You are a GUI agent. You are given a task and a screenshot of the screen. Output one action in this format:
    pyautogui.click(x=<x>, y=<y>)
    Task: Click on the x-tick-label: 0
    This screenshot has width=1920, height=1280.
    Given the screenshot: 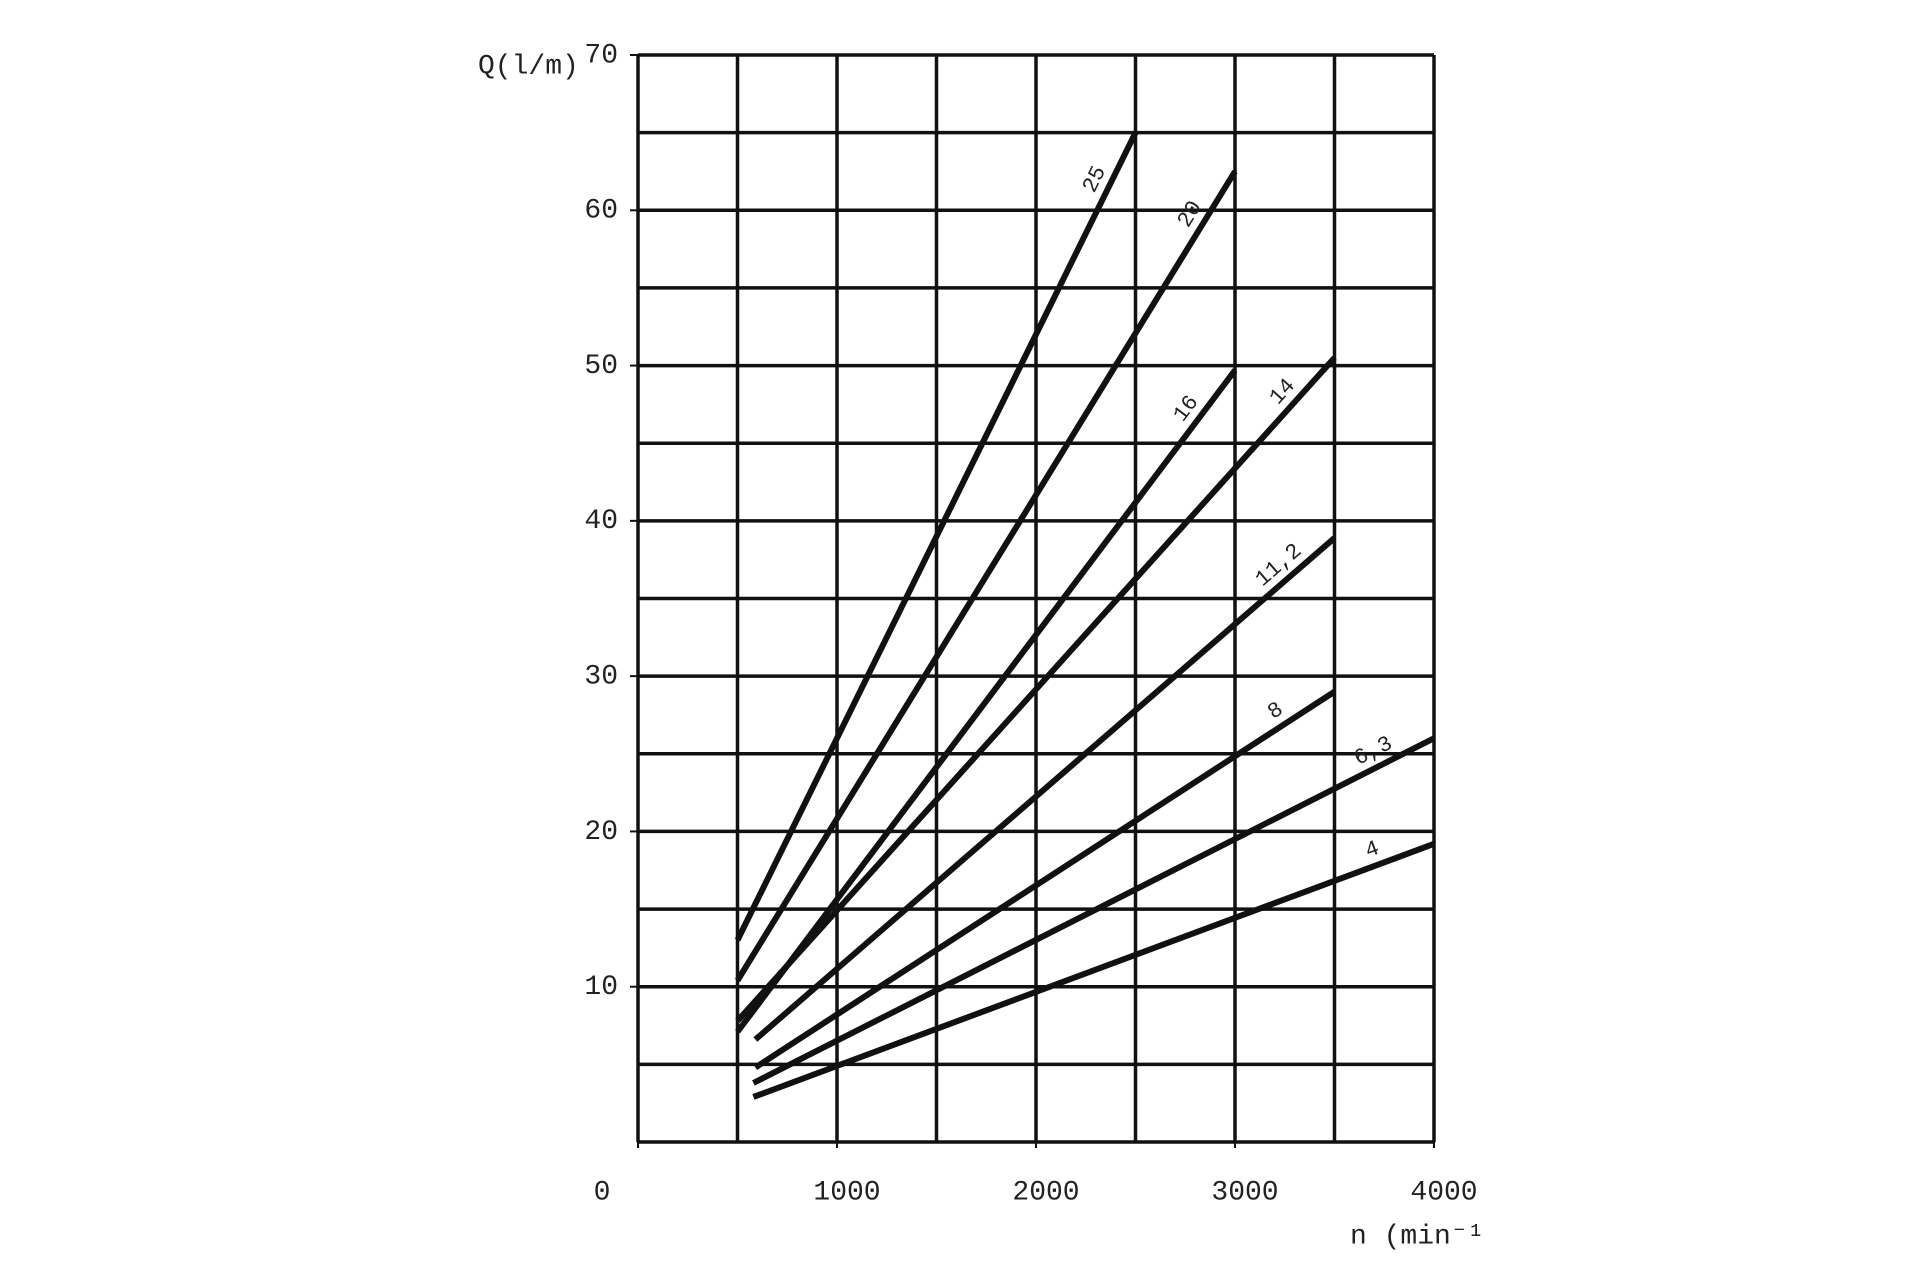 What is the action you would take?
    pyautogui.click(x=602, y=1192)
    